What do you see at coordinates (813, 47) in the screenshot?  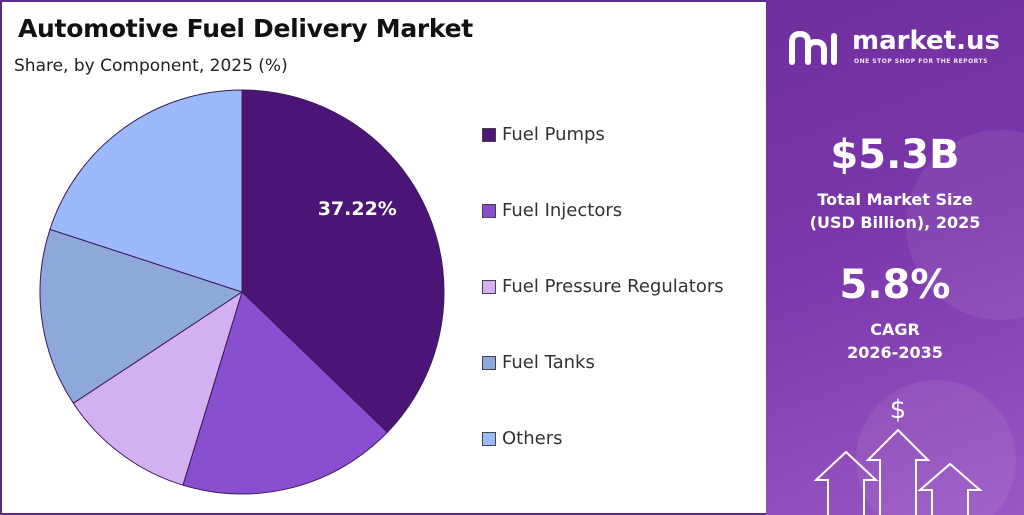 I see `market-us-logo-icon` at bounding box center [813, 47].